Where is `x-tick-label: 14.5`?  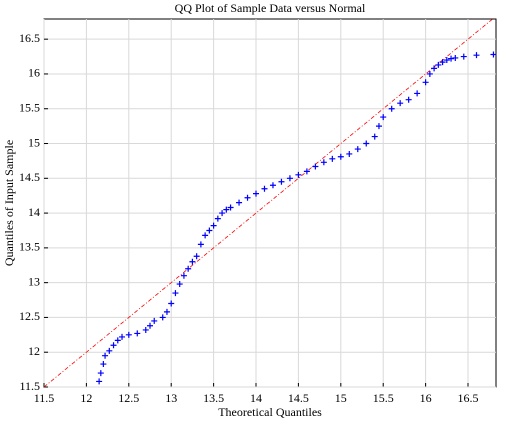
x-tick-label: 14.5 is located at coordinates (298, 398).